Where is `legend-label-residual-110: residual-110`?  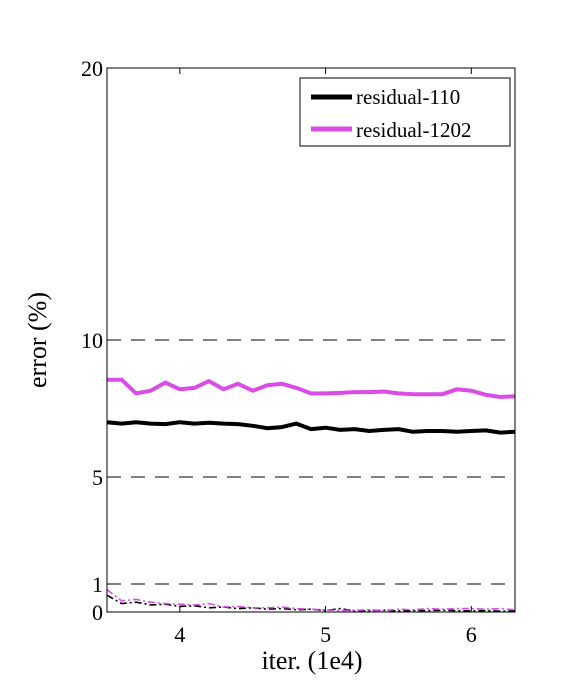 legend-label-residual-110: residual-110 is located at coordinates (408, 97).